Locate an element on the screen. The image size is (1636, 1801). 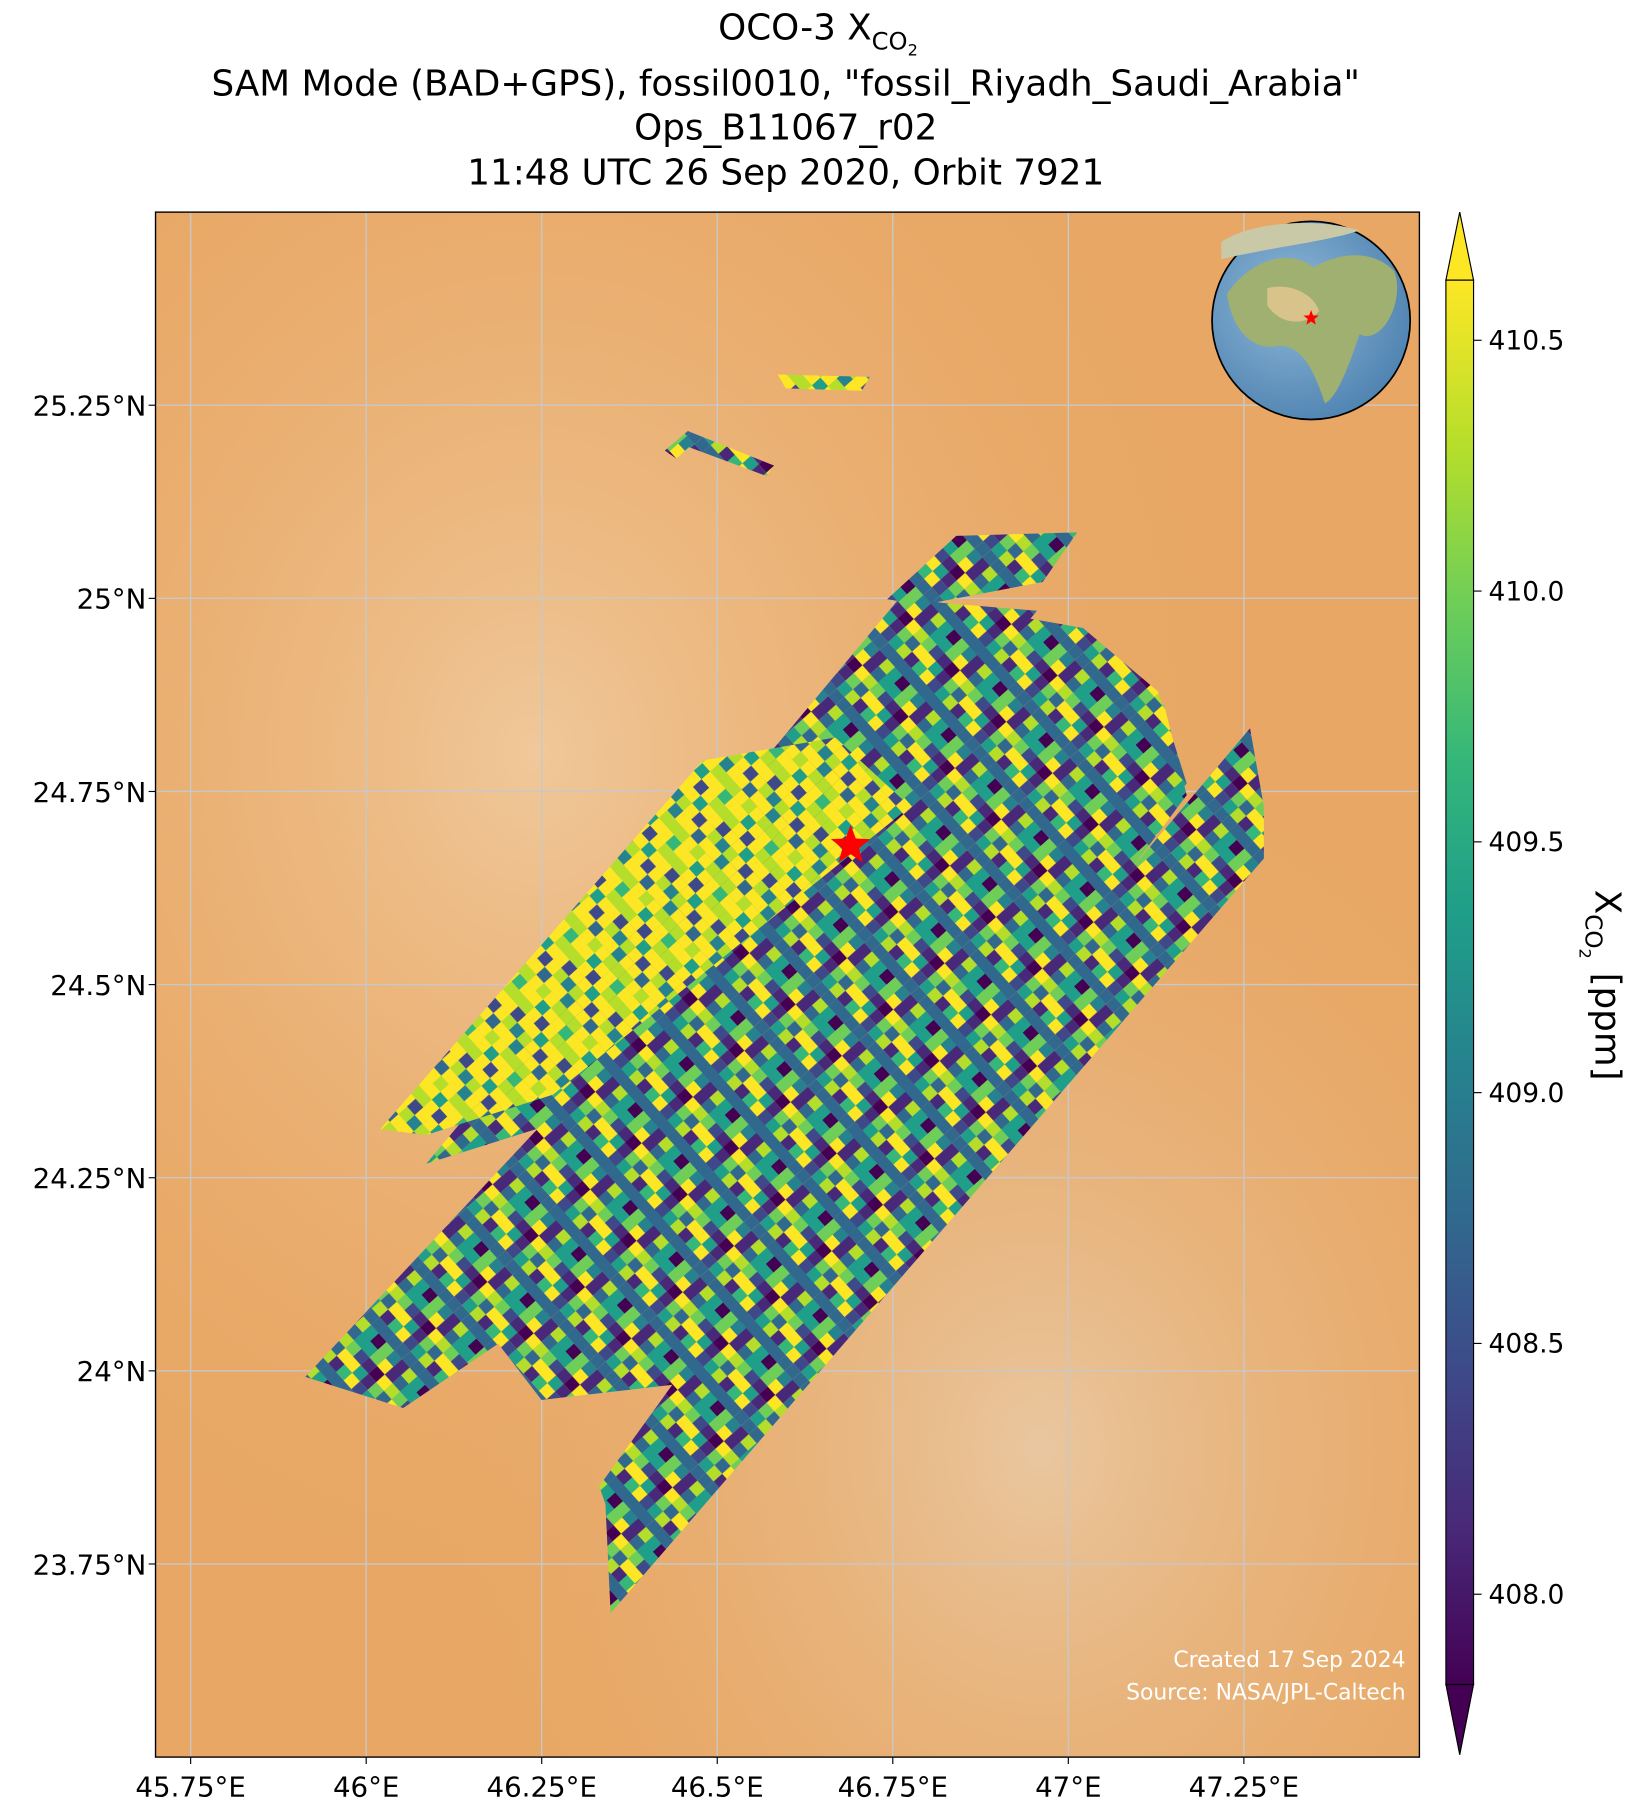
colorbar-tick-label: 410.5 is located at coordinates (1527, 340).